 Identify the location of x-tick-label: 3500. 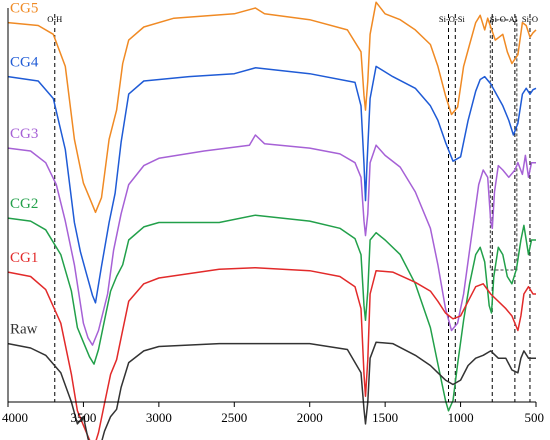
(83, 417).